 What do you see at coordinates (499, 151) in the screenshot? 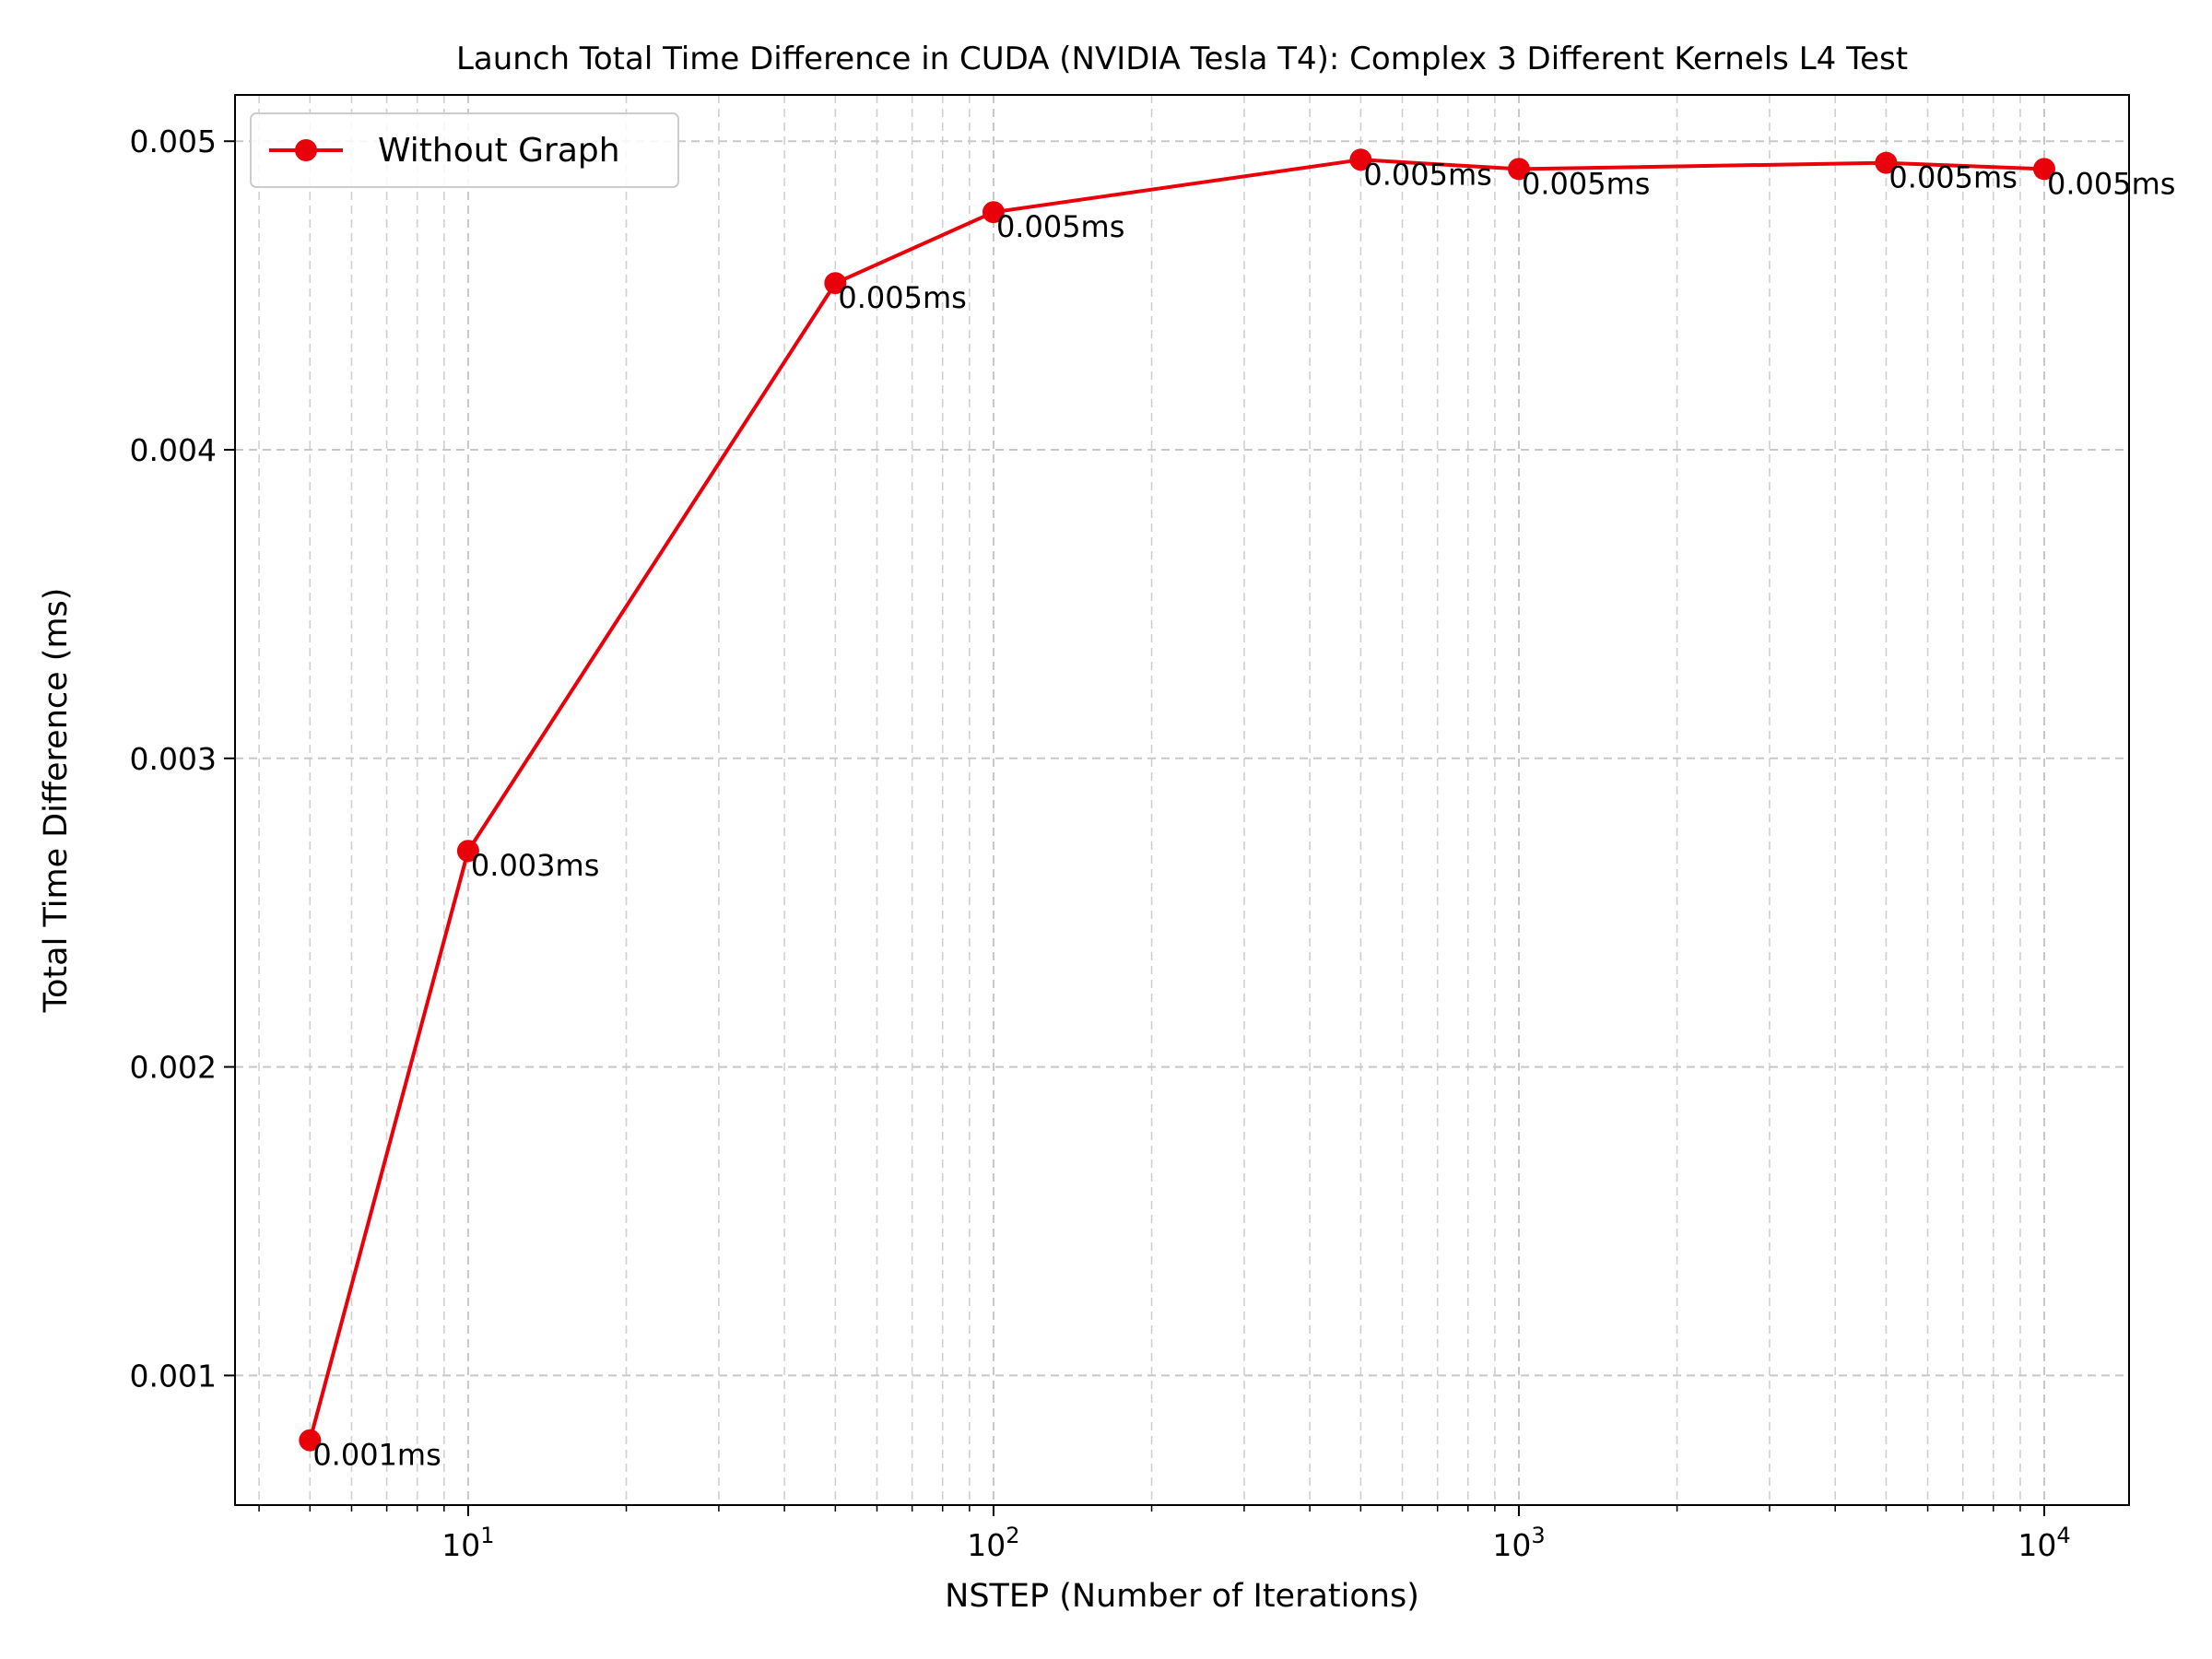
I see `legend-entry-without-graph: Without Graph` at bounding box center [499, 151].